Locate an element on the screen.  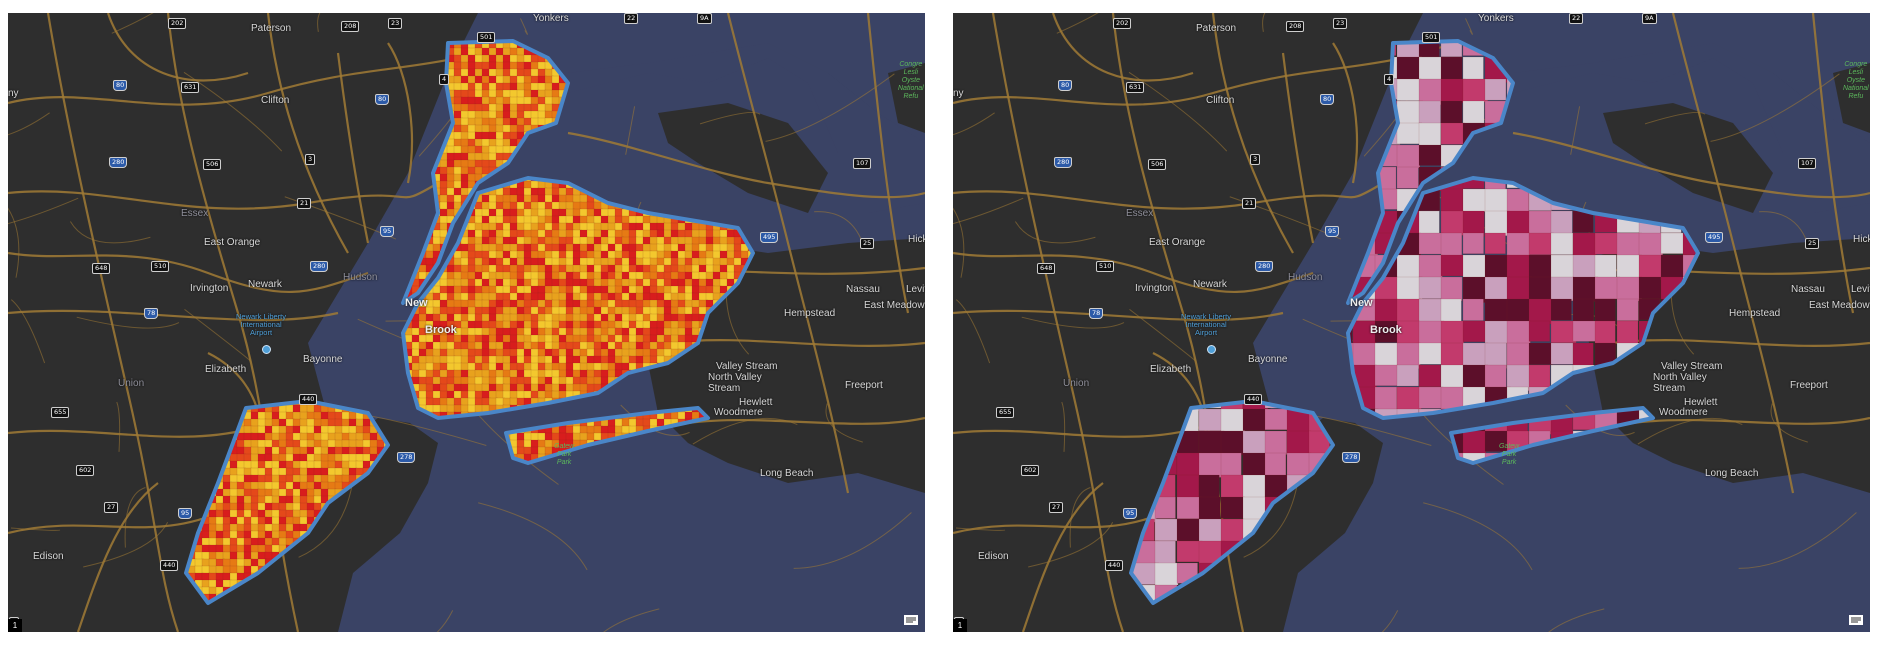
place-label-edison: Edison is located at coordinates (993, 556).